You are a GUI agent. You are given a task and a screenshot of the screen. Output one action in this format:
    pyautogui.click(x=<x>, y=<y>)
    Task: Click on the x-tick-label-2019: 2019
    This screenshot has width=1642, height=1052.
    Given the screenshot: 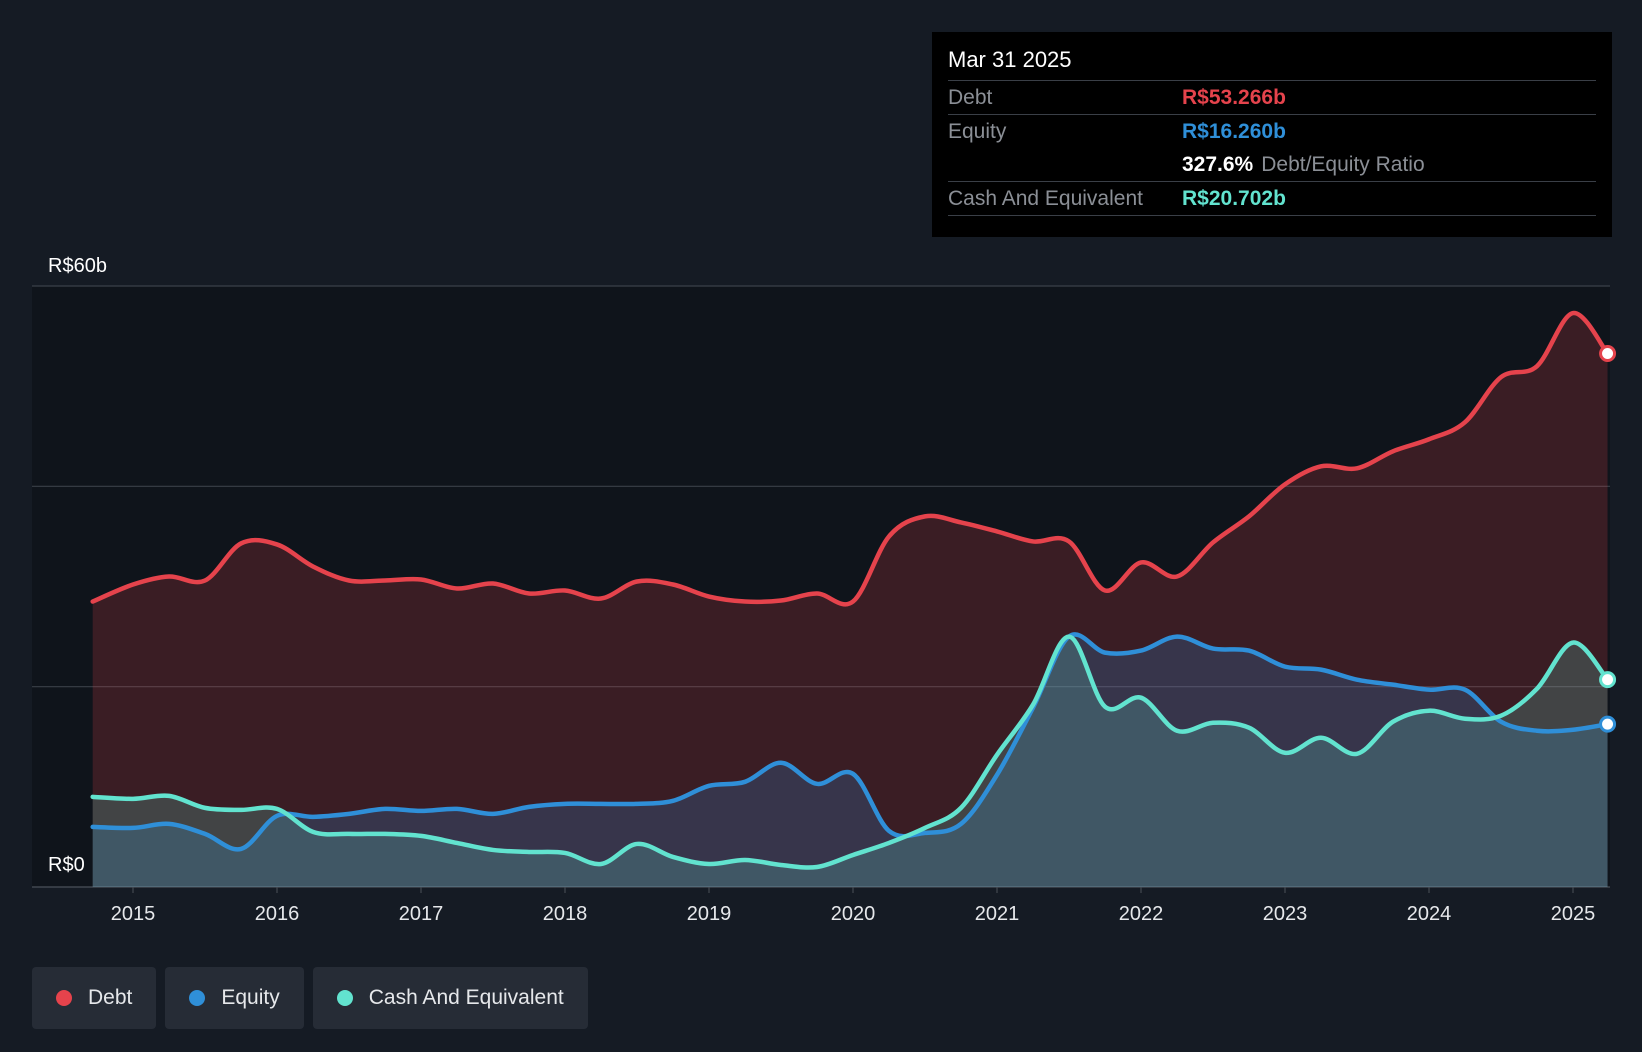 What is the action you would take?
    pyautogui.click(x=709, y=914)
    